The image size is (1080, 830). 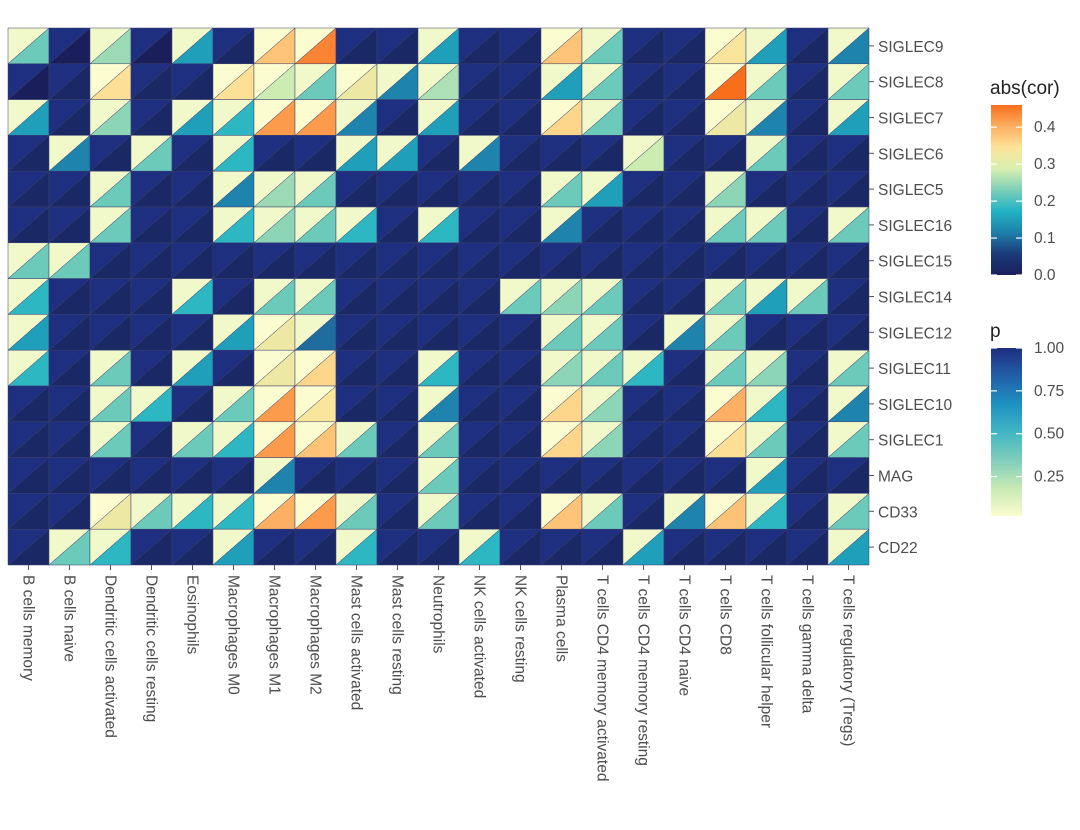 What do you see at coordinates (915, 298) in the screenshot?
I see `y-tick-label: SIGLEC14` at bounding box center [915, 298].